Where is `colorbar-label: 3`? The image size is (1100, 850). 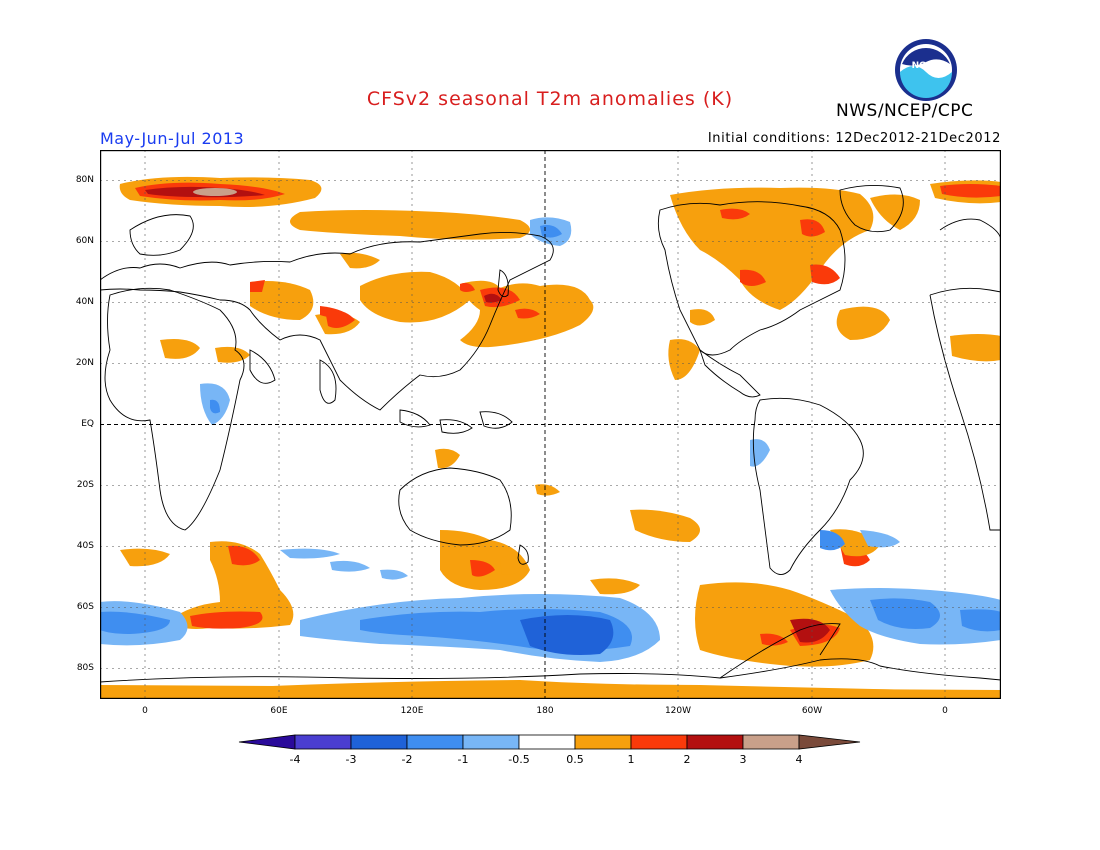
colorbar-label: 3 is located at coordinates (743, 759).